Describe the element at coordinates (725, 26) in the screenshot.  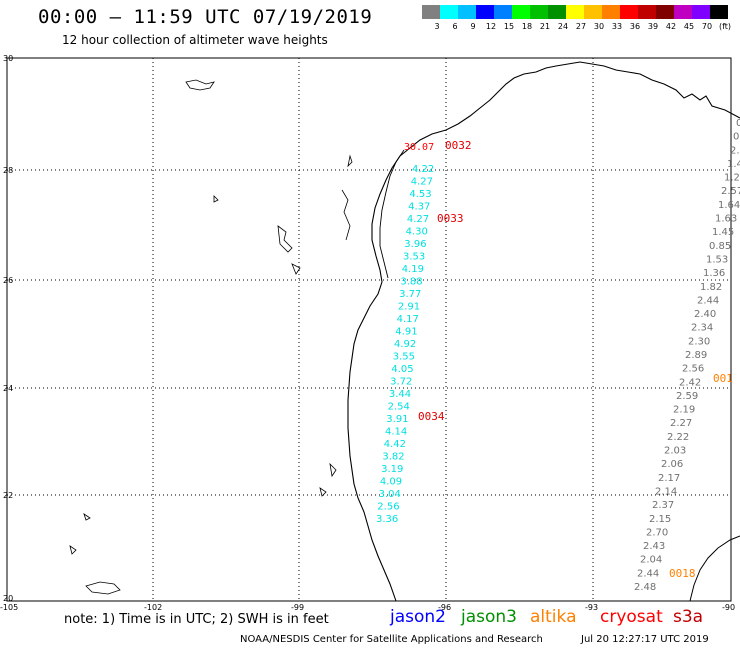
I see `color-scale-label: (ft)` at that location.